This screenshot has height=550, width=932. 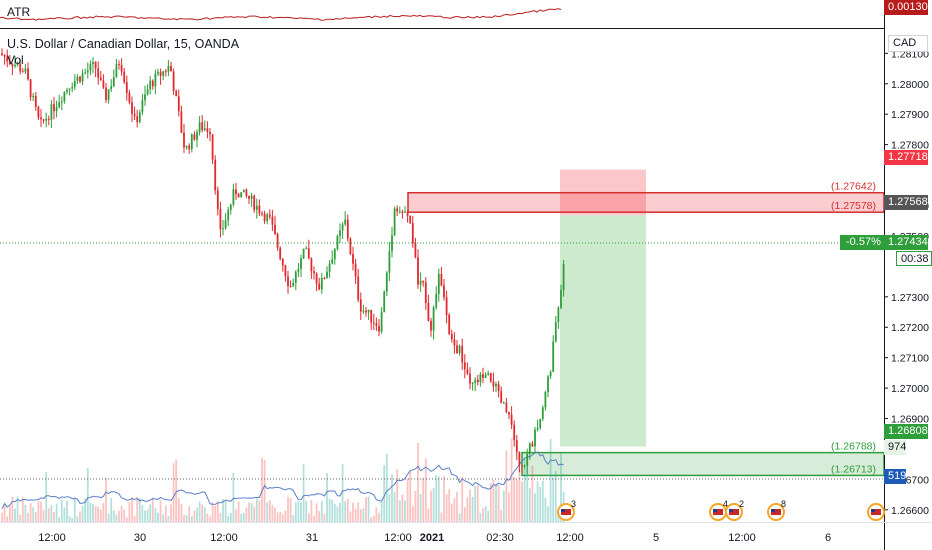 I want to click on currency-button: CAD, so click(x=908, y=43).